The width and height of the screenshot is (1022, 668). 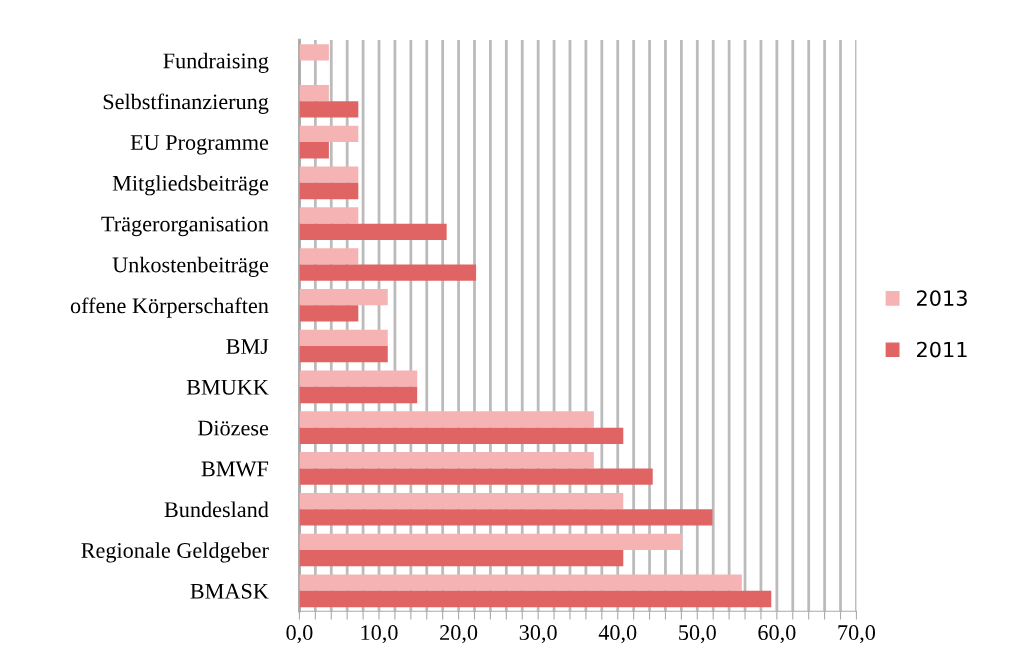 I want to click on y-tick-label: Diözese, so click(x=233, y=428).